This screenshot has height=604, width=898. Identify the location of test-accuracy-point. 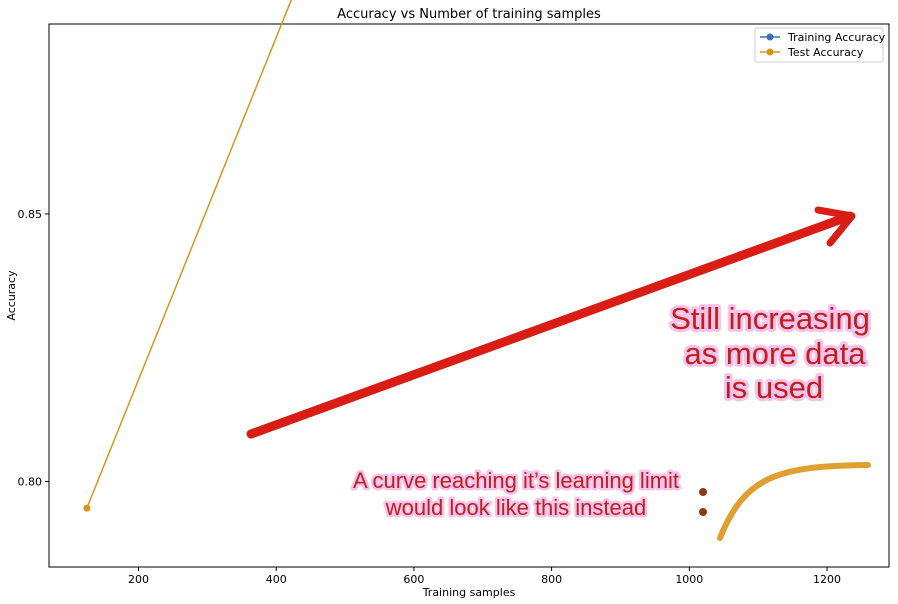
(87, 508).